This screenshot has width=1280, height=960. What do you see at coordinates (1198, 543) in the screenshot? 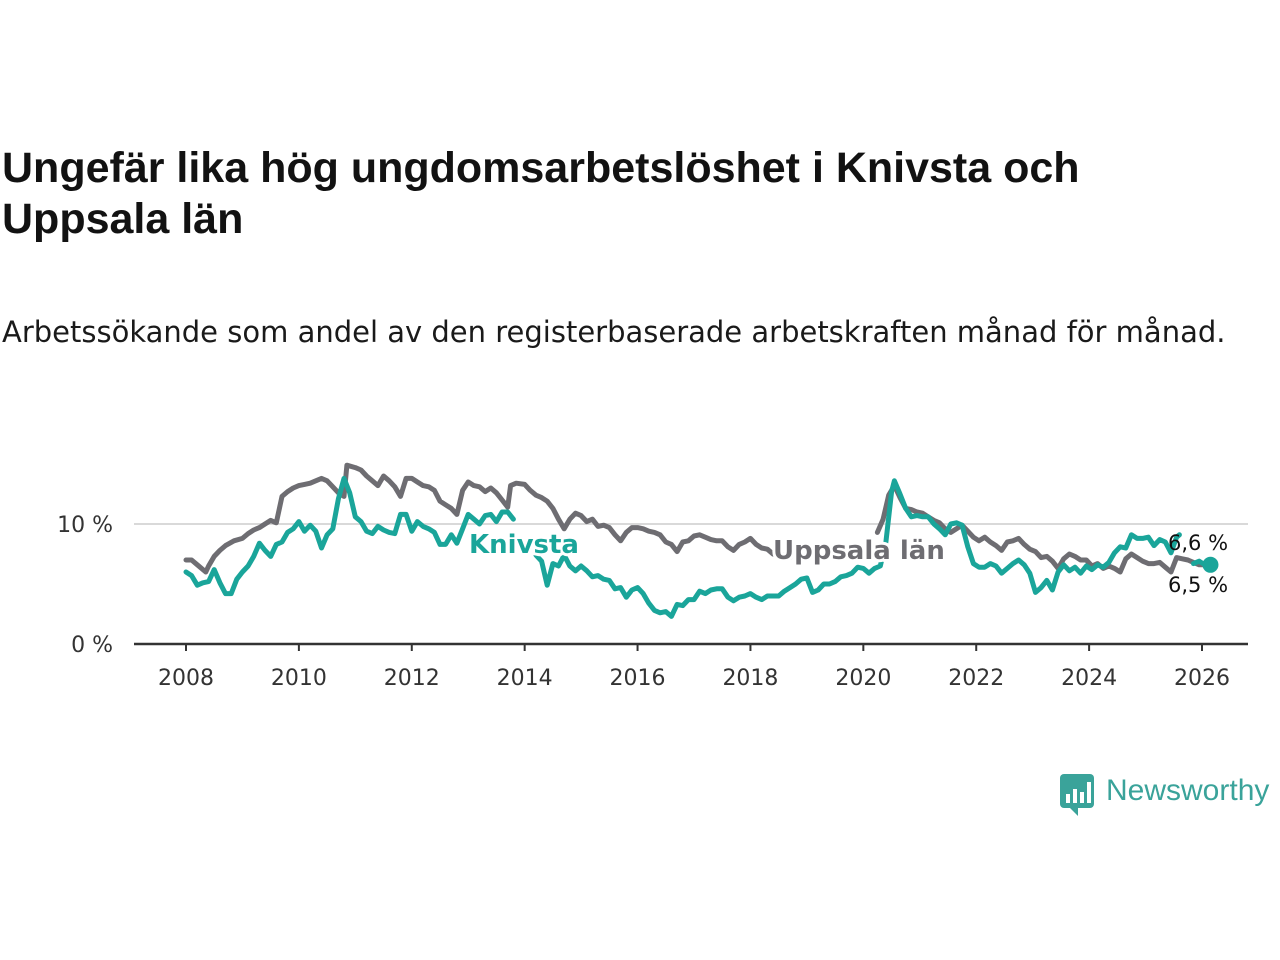
I see `end-value-label-knivsta: 6,6 %` at bounding box center [1198, 543].